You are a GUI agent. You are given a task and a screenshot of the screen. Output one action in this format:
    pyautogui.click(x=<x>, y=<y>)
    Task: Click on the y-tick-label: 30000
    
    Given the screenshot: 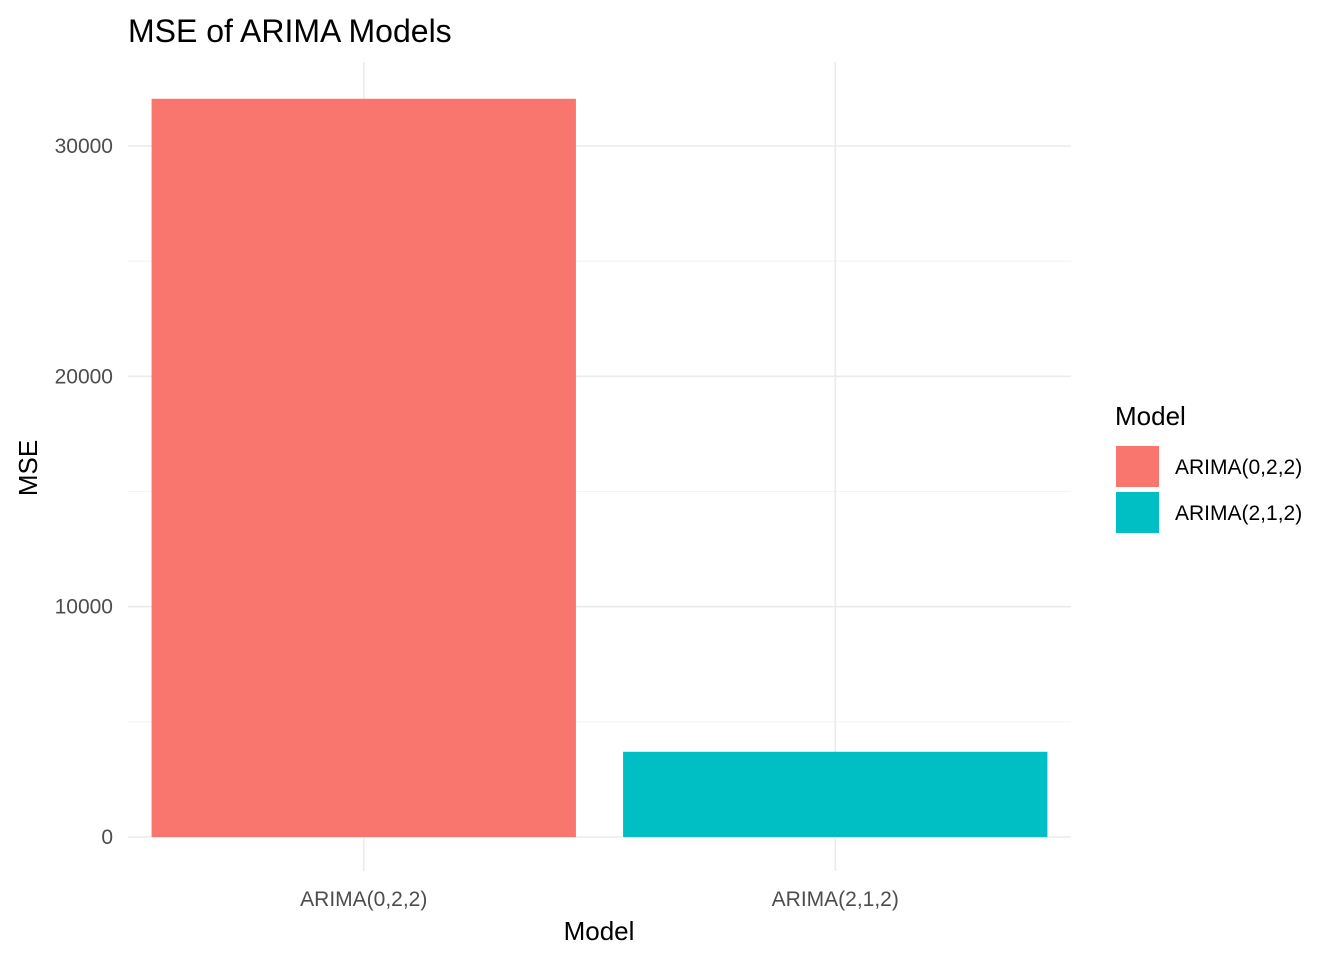 What is the action you would take?
    pyautogui.click(x=84, y=146)
    